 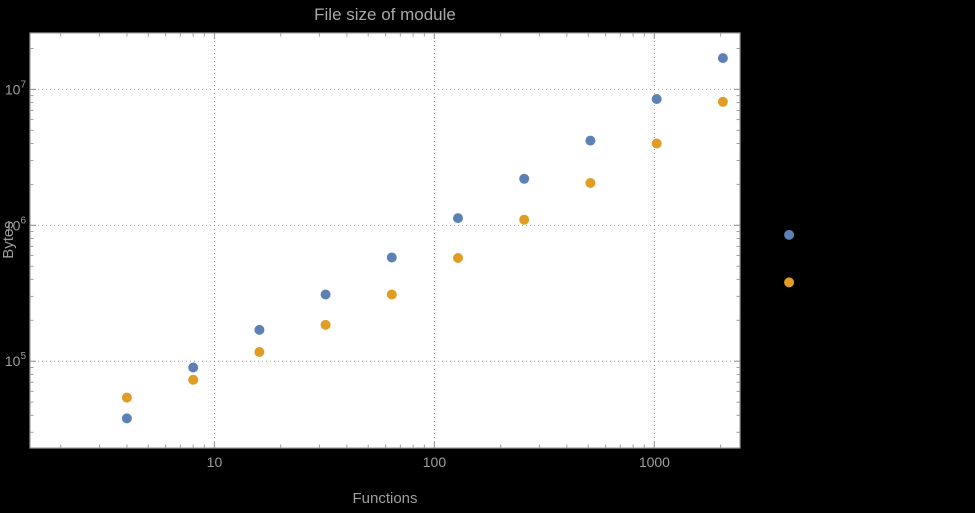 What do you see at coordinates (385, 14) in the screenshot?
I see `chart-title: File size of module` at bounding box center [385, 14].